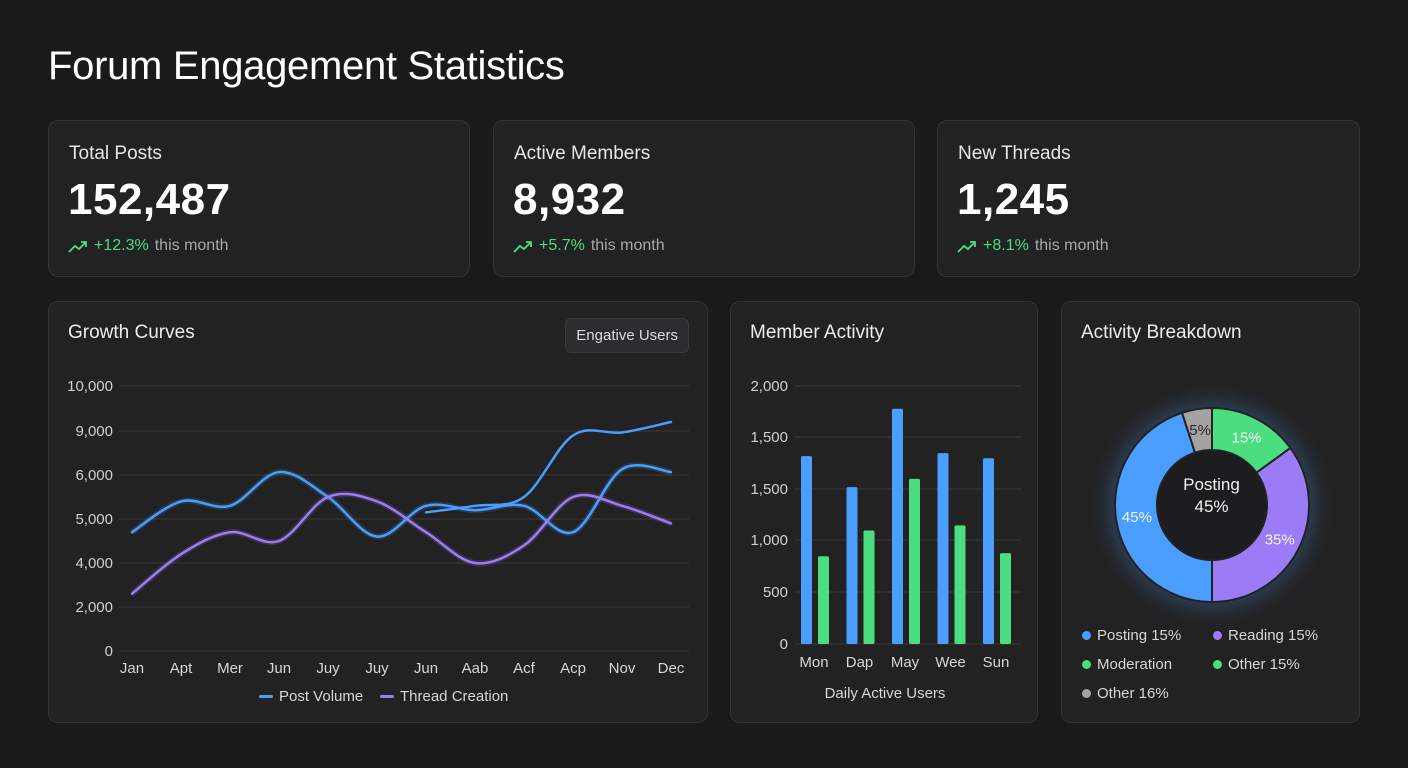  I want to click on y-tick-label: 5,000, so click(94, 519).